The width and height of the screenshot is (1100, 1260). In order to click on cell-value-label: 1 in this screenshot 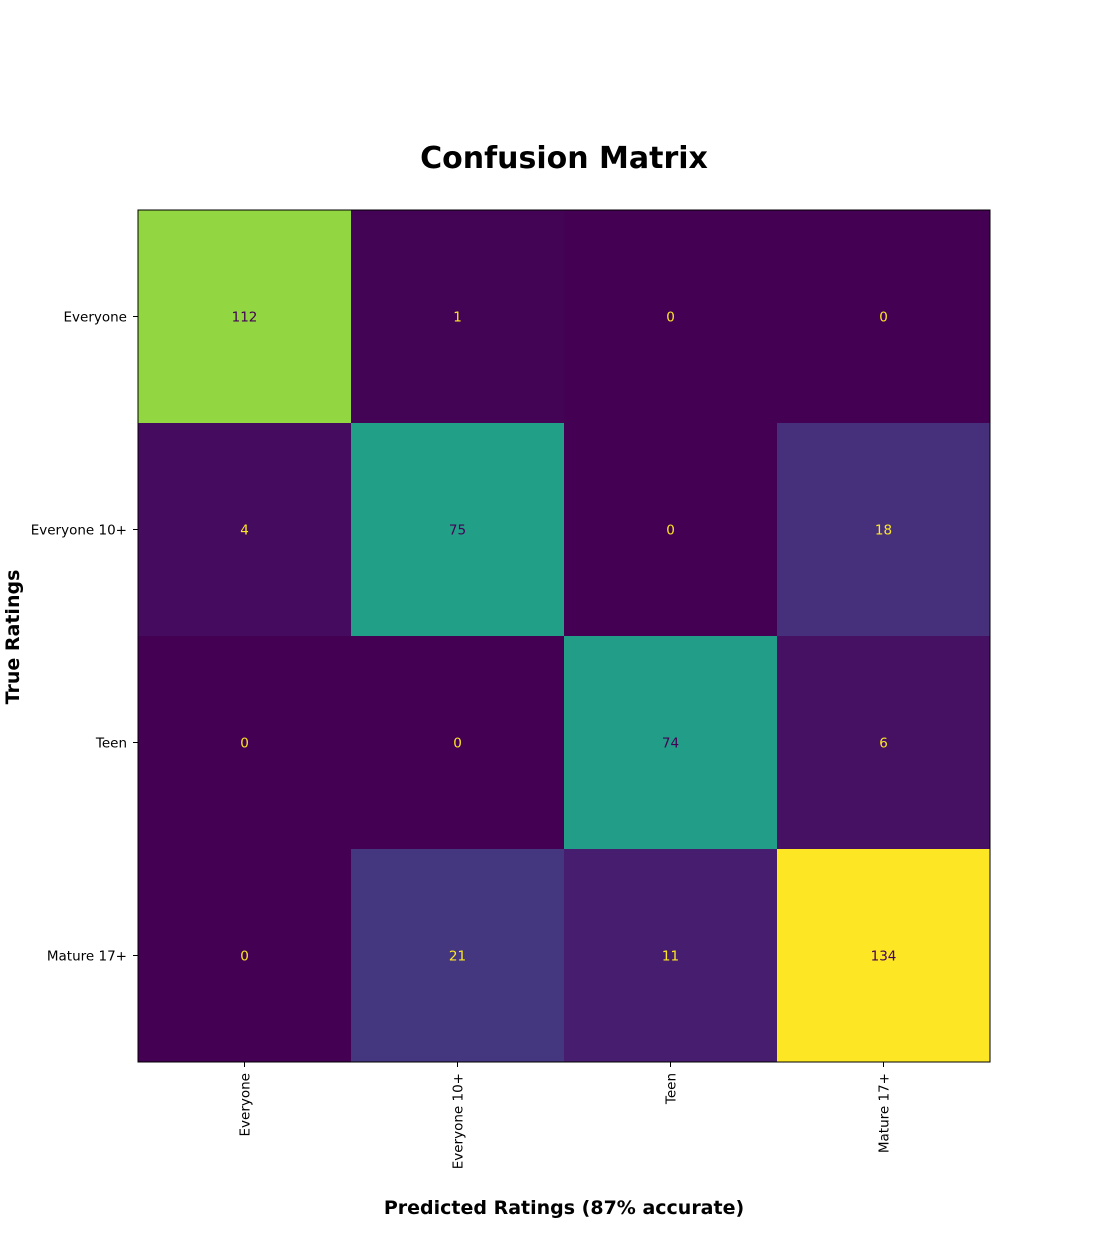, I will do `click(457, 318)`.